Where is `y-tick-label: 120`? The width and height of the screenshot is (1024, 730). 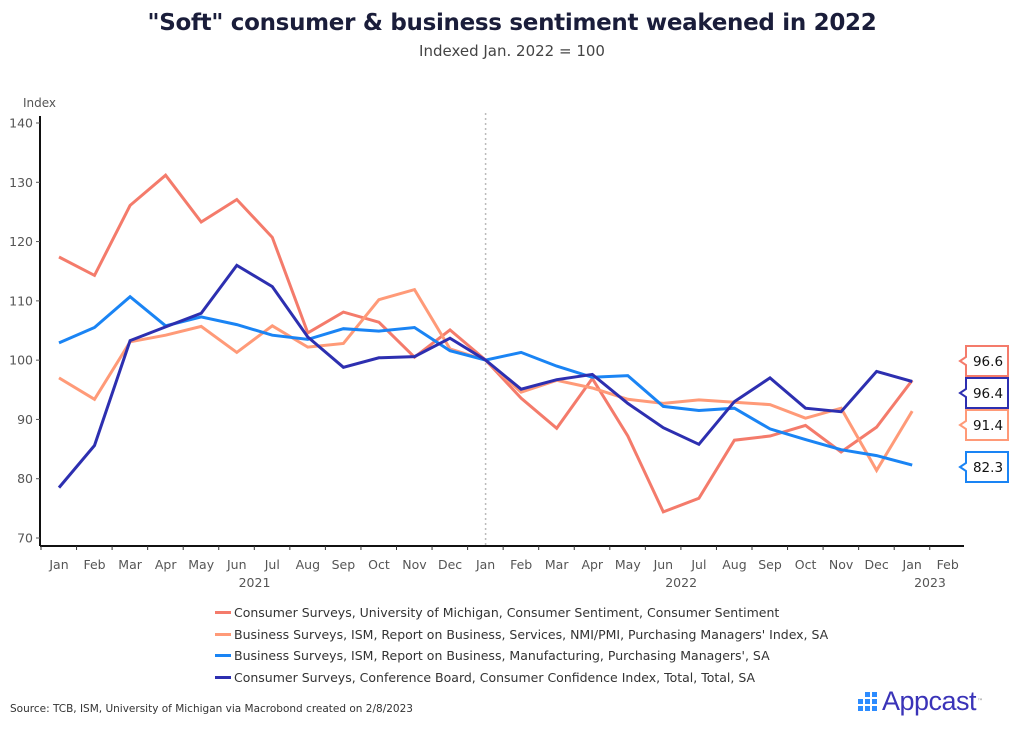 y-tick-label: 120 is located at coordinates (21, 241).